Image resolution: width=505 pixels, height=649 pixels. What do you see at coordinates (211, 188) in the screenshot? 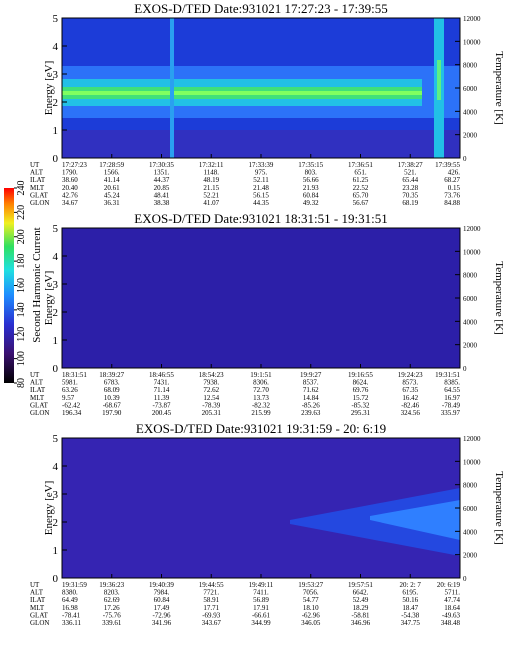
I see `row-value: 21.15` at bounding box center [211, 188].